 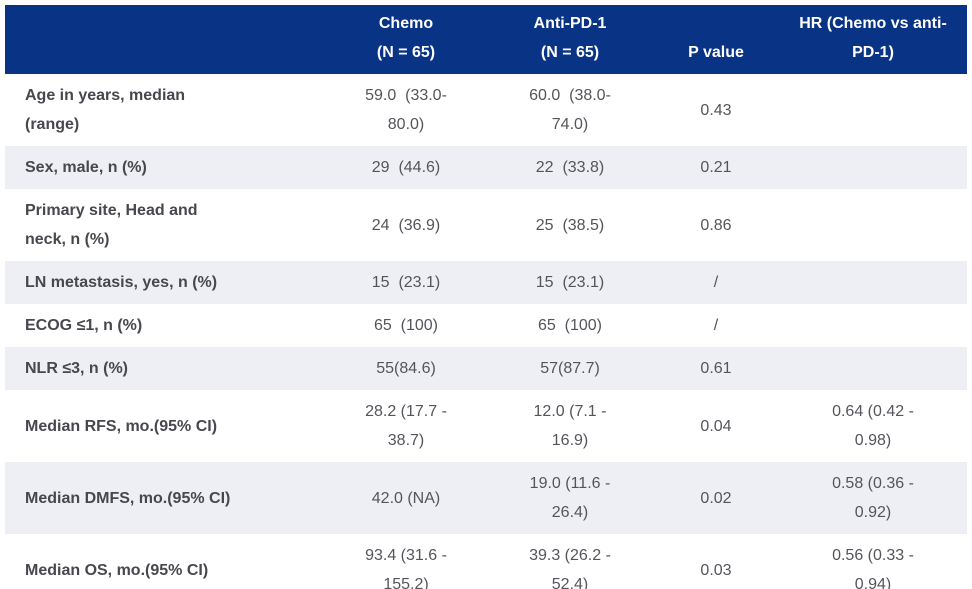 I want to click on hr-value: 0.64 (0.42 - 0.98), so click(x=873, y=426).